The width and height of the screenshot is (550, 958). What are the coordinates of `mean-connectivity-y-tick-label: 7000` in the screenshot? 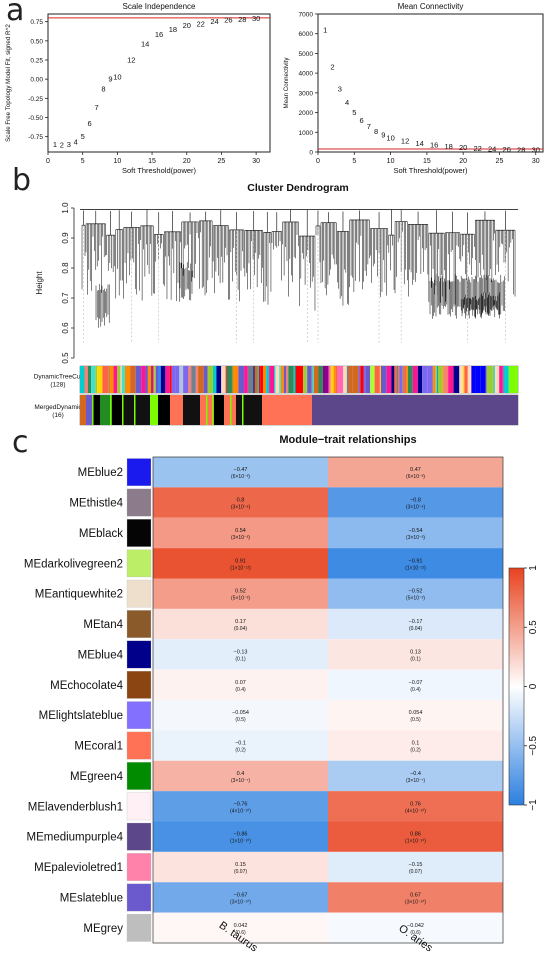 It's located at (306, 15).